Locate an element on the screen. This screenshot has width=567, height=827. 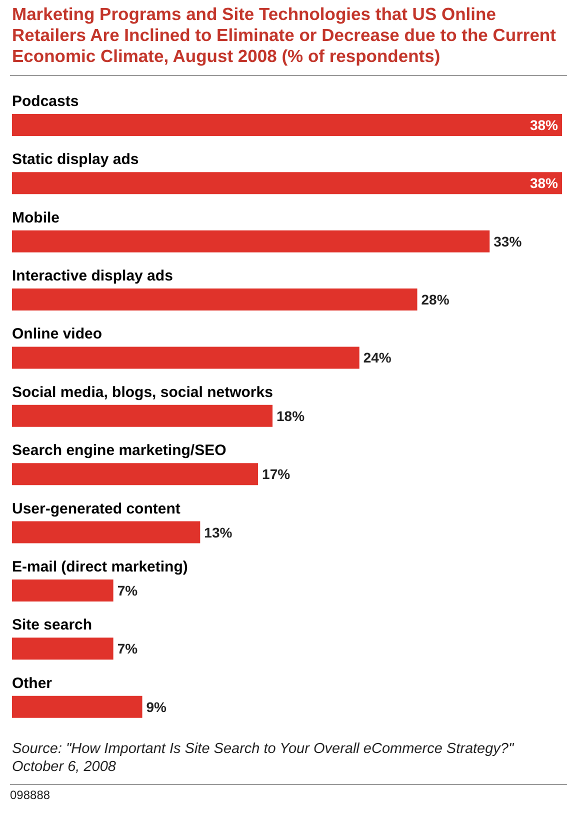
data-label: 18% is located at coordinates (291, 416).